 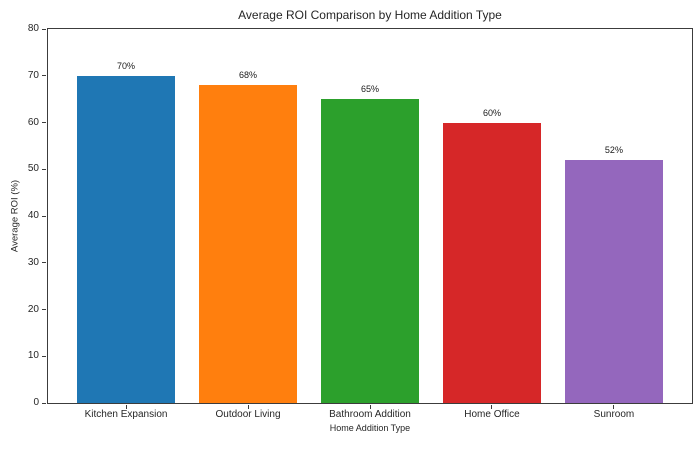 I want to click on x-tick-label: Kitchen Expansion, so click(x=126, y=414).